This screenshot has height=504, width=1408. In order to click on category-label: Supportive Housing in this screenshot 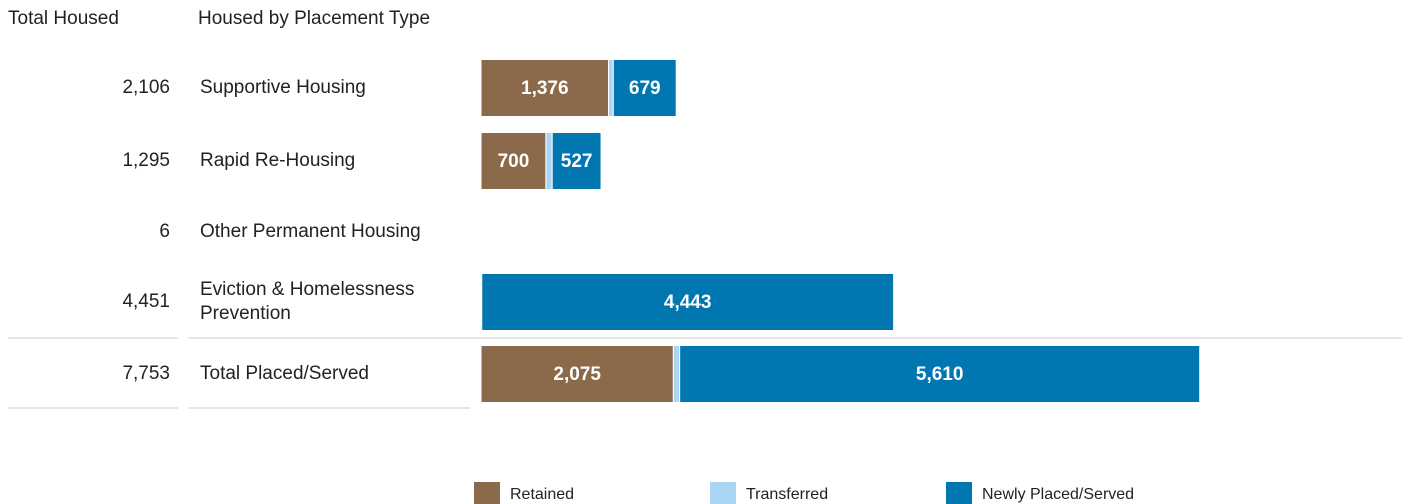, I will do `click(283, 87)`.